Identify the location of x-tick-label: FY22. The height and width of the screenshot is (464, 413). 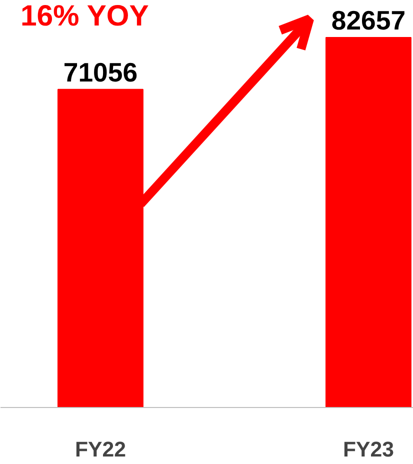
(100, 450).